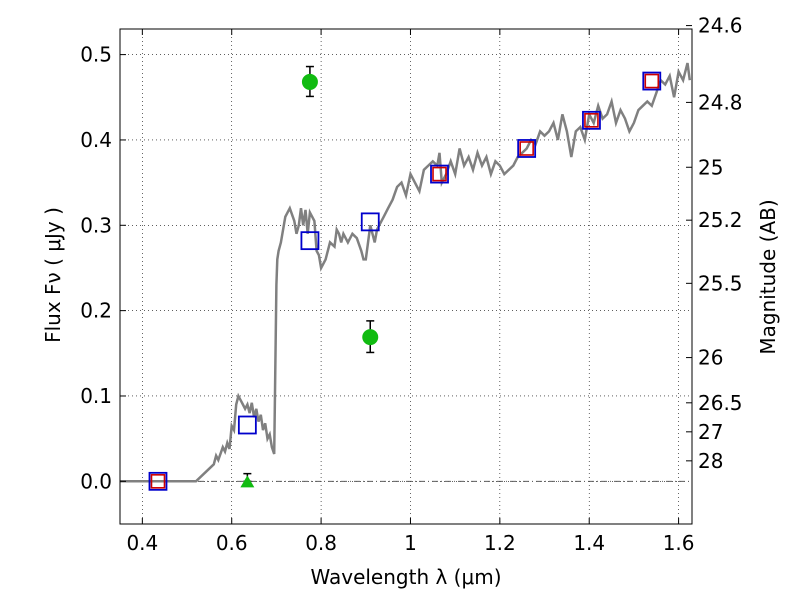  I want to click on right-tick-label: 26.5, so click(720, 403).